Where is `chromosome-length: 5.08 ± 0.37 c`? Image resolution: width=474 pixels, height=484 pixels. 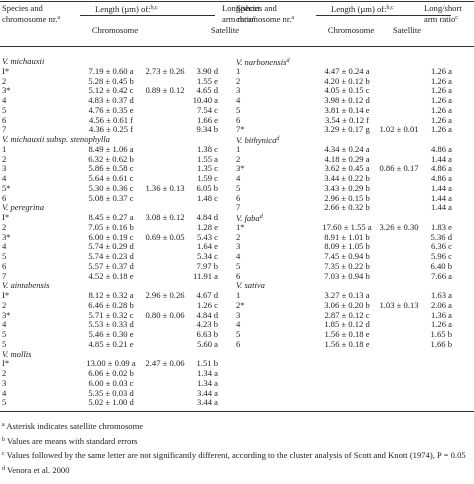 chromosome-length: 5.08 ± 0.37 c is located at coordinates (111, 197).